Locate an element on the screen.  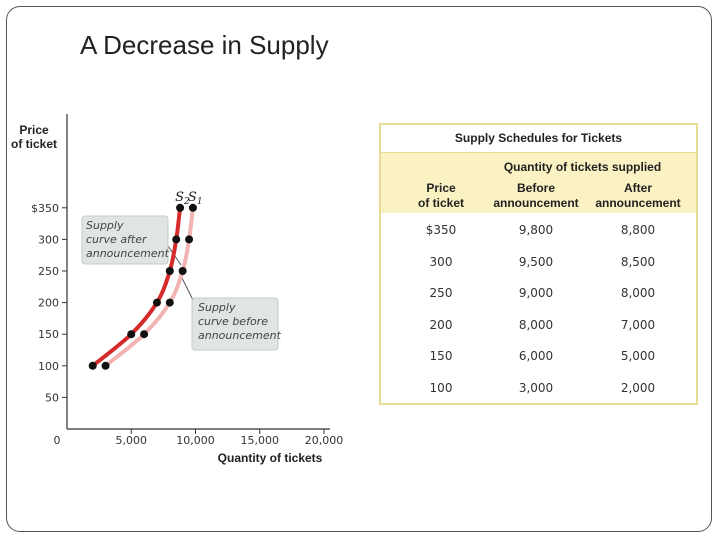
table-cell: 2,000 is located at coordinates (638, 387).